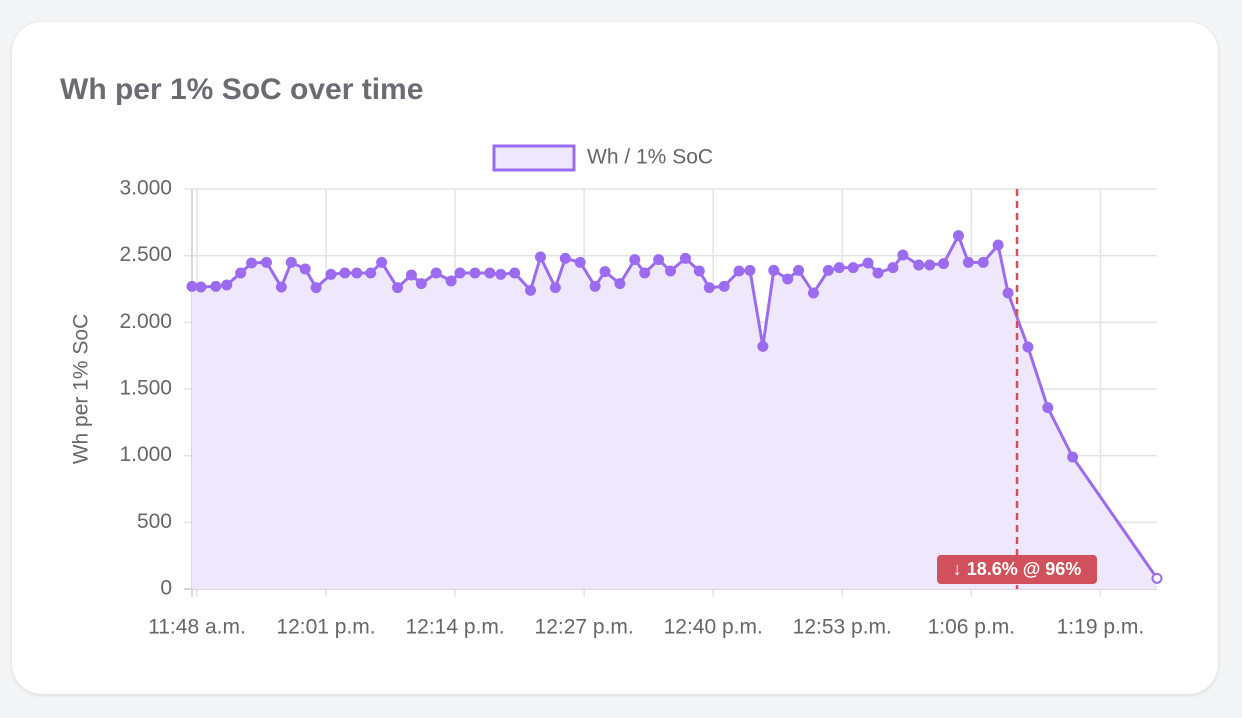  I want to click on y-tick-label: 3.000, so click(145, 188).